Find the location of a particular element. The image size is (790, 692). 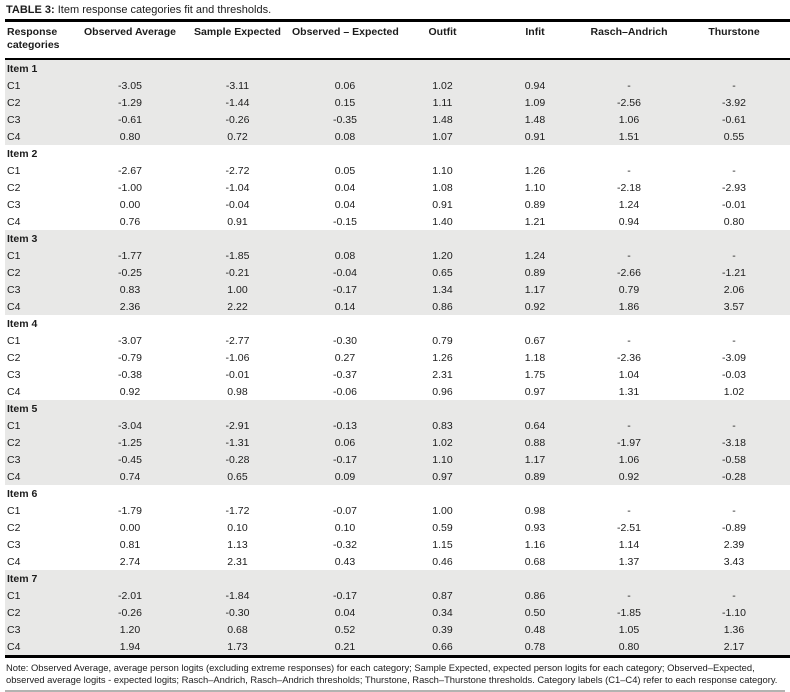

value-cell: -2.91 is located at coordinates (237, 425).